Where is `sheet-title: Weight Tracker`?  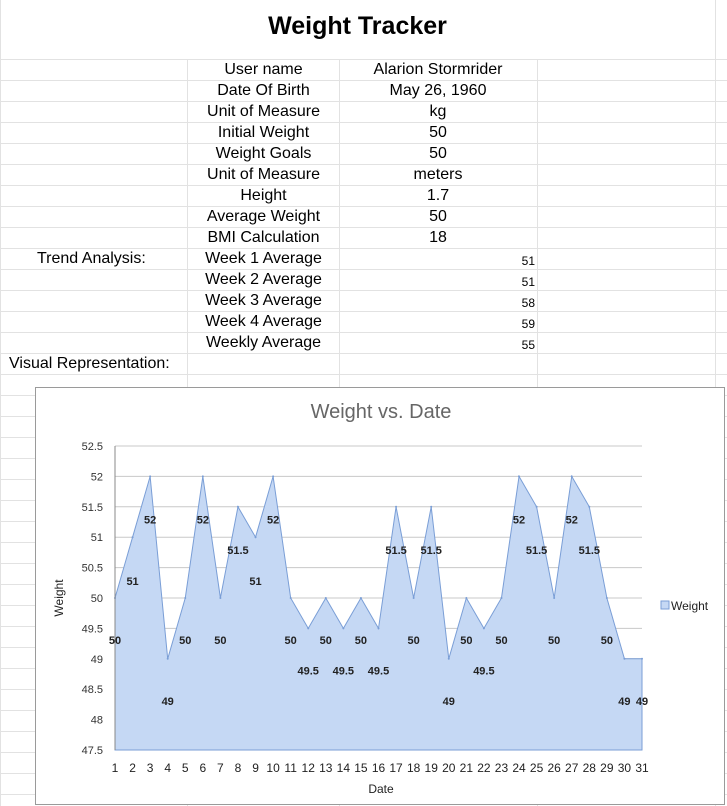 sheet-title: Weight Tracker is located at coordinates (357, 26).